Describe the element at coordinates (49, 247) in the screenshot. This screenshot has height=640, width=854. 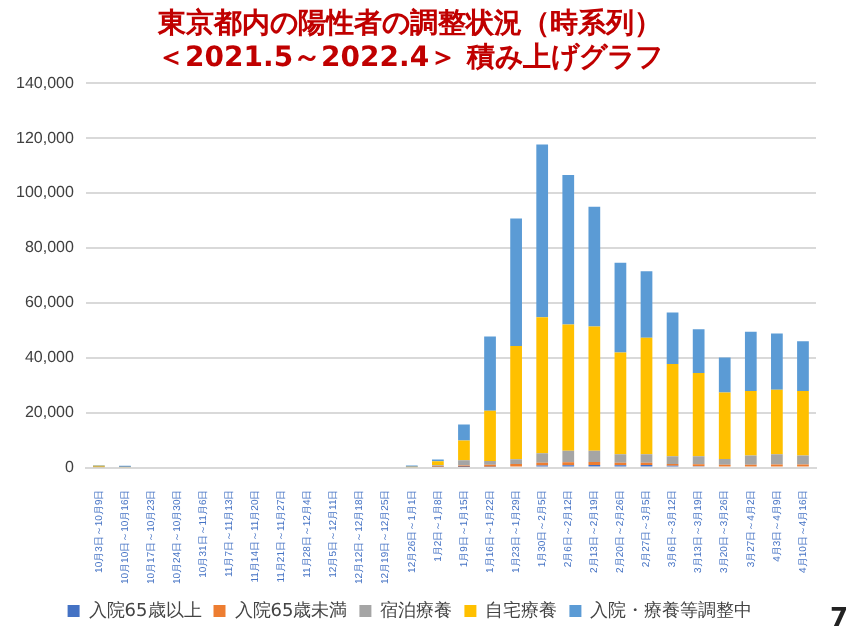
I see `y-tick-label: 80,000` at that location.